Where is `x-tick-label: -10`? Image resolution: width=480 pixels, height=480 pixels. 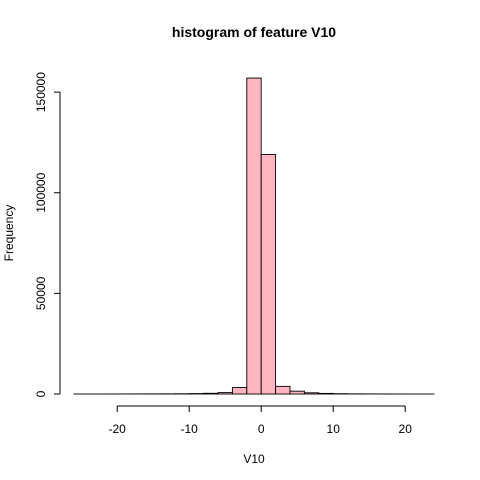
x-tick-label: -10 is located at coordinates (190, 429).